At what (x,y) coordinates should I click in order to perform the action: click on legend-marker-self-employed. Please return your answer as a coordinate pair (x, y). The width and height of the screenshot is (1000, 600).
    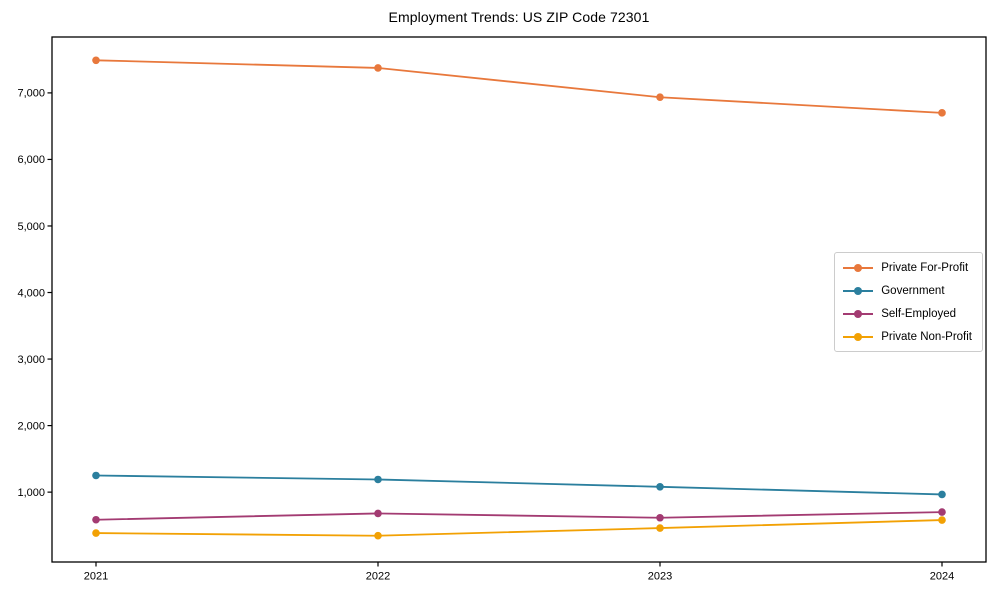
    Looking at the image, I should click on (858, 313).